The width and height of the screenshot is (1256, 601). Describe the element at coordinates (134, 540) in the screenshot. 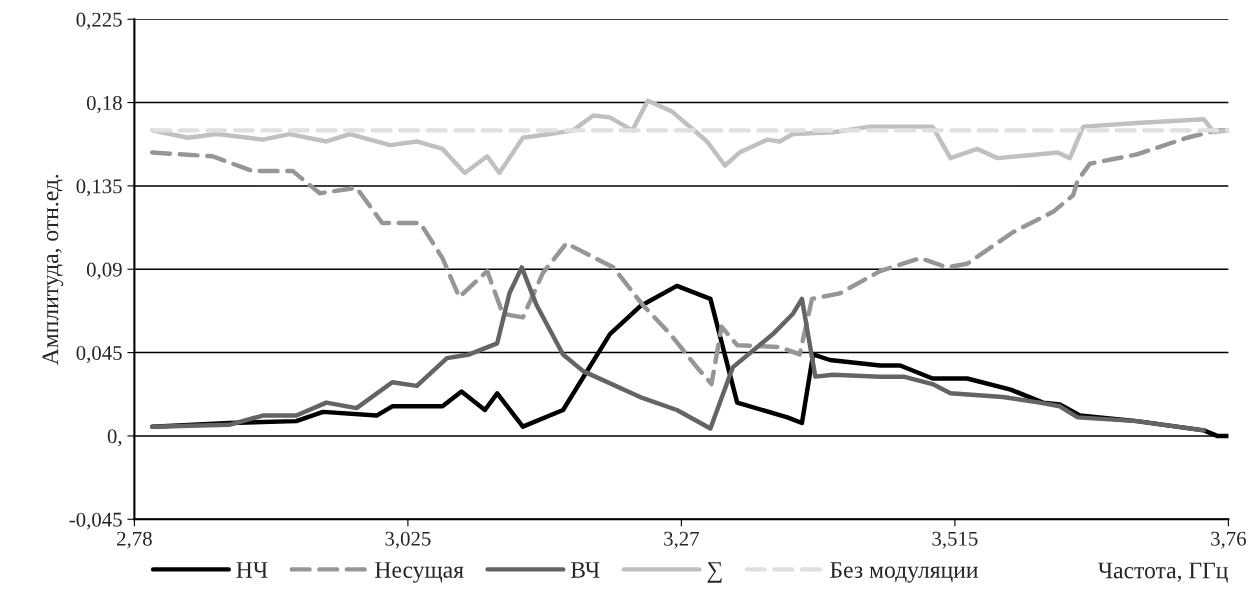

I see `x-tick-label: 2,78` at that location.